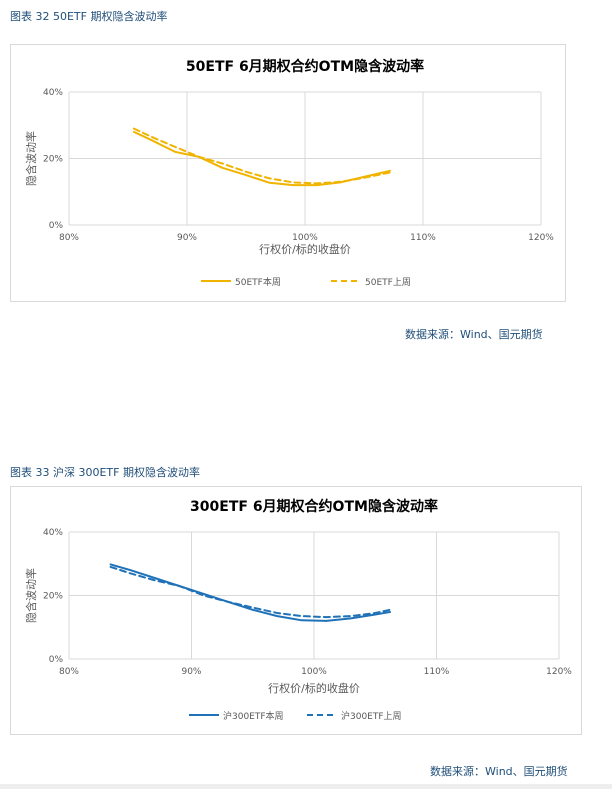 The height and width of the screenshot is (789, 612). Describe the element at coordinates (253, 716) in the screenshot. I see `legend-label: 沪300ETF本周` at that location.